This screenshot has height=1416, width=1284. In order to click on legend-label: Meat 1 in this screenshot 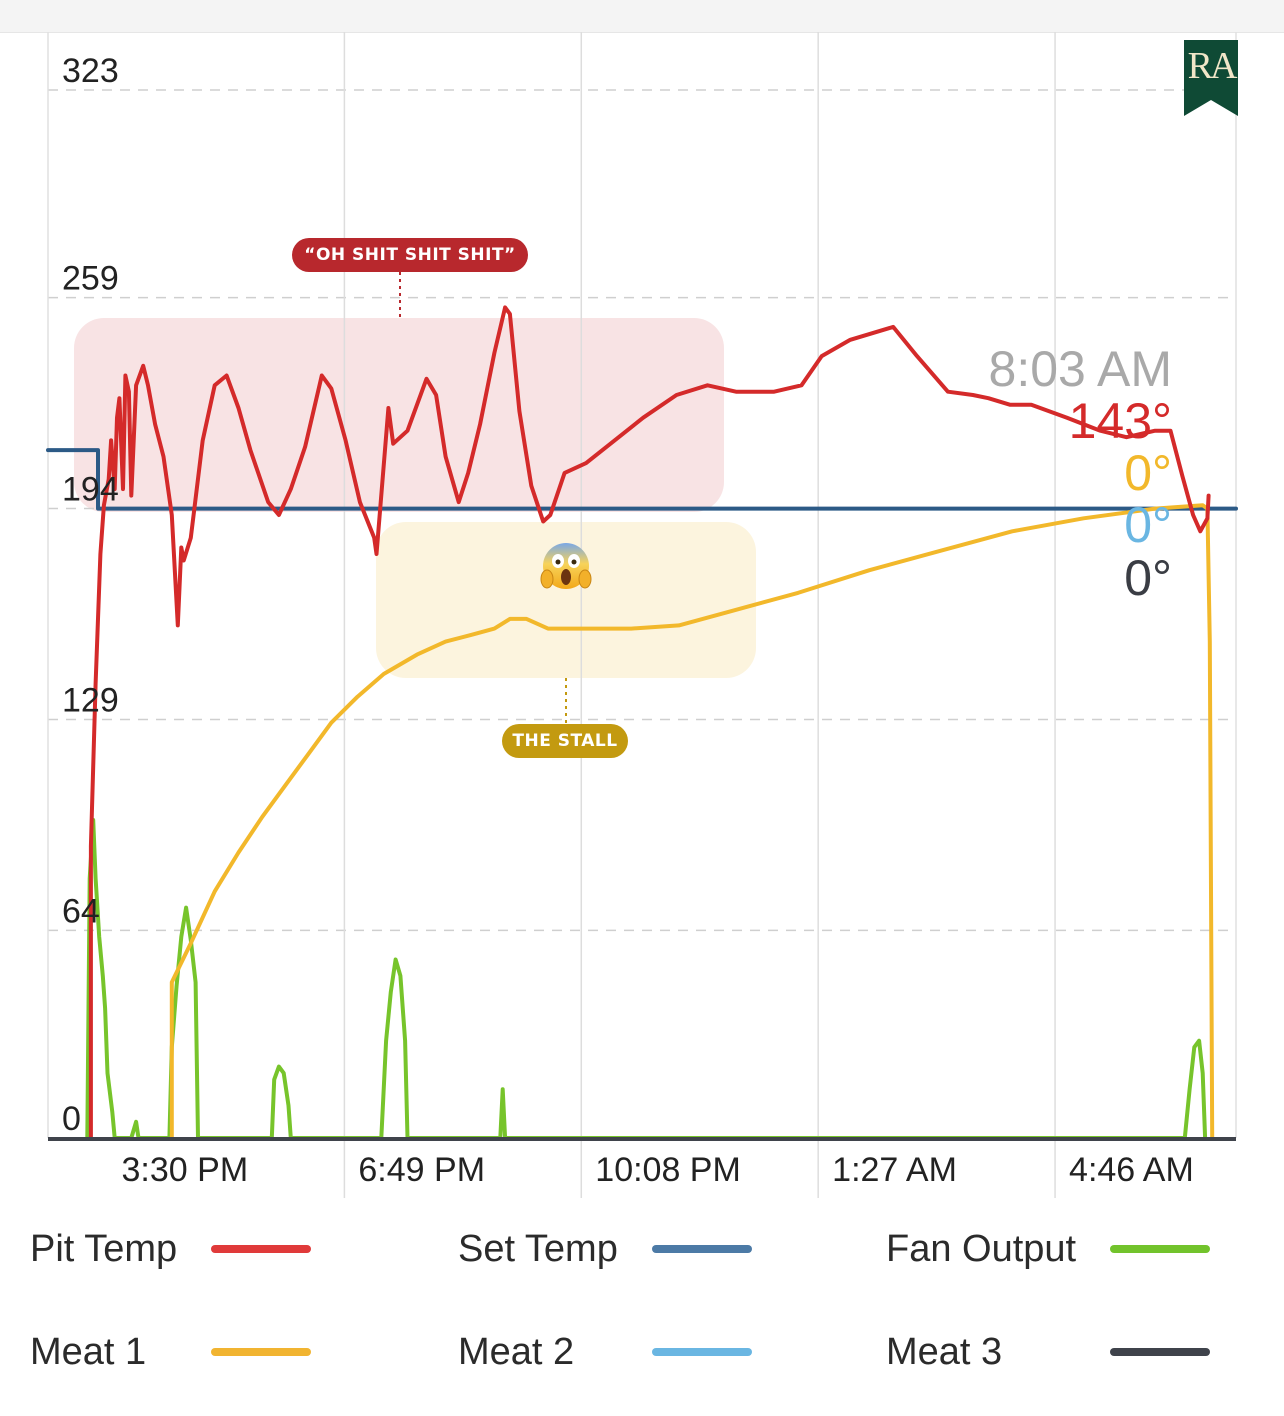, I will do `click(88, 1351)`.